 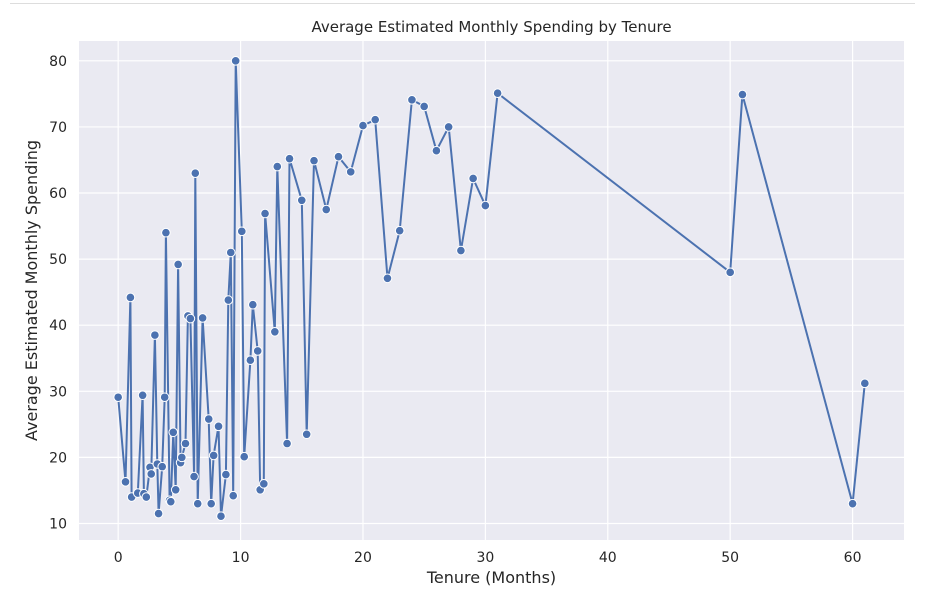 I want to click on x-axis-ticks: 0 10 20 30 40 50 60, so click(x=488, y=558).